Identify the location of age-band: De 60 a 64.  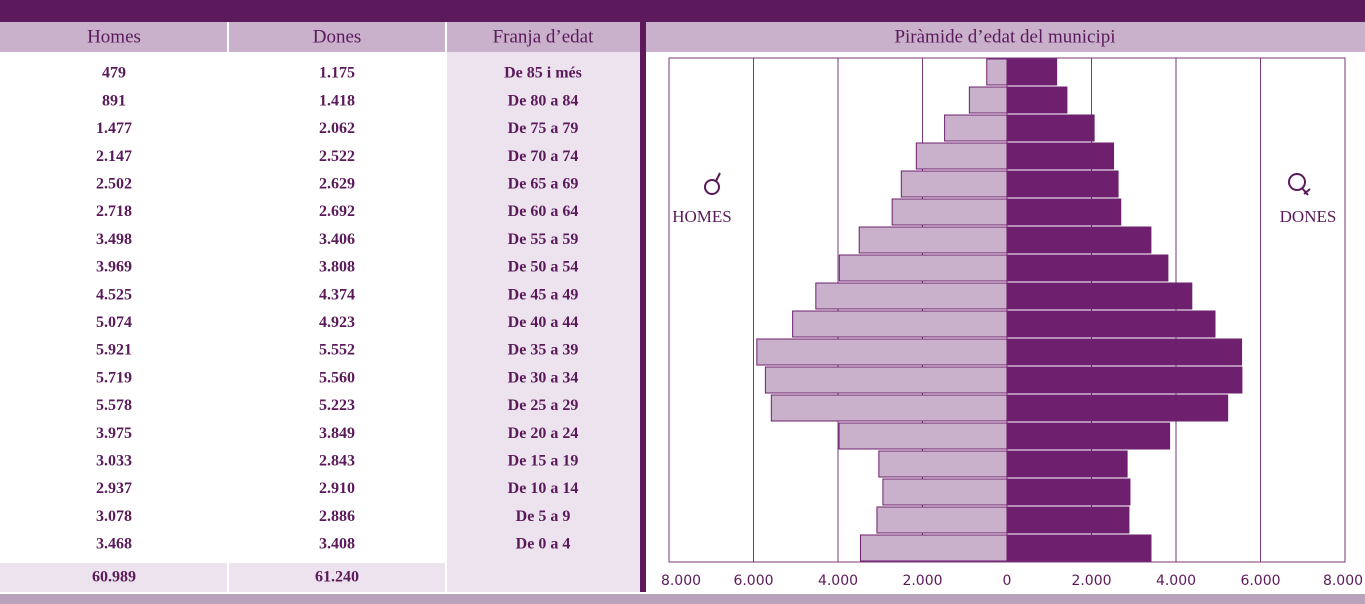
(543, 211).